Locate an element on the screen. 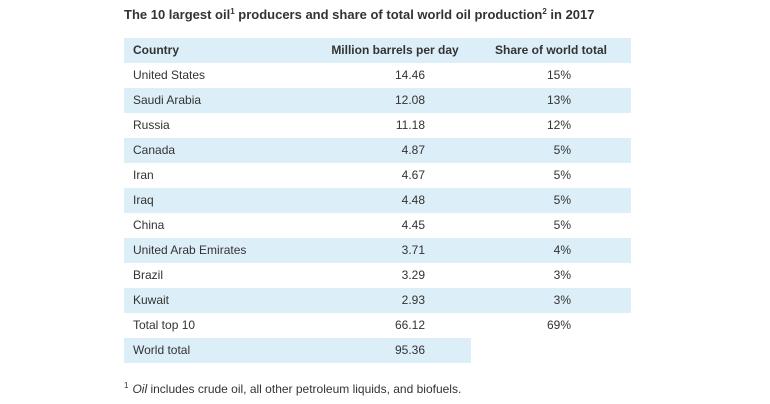  cell-share: 12% is located at coordinates (551, 125).